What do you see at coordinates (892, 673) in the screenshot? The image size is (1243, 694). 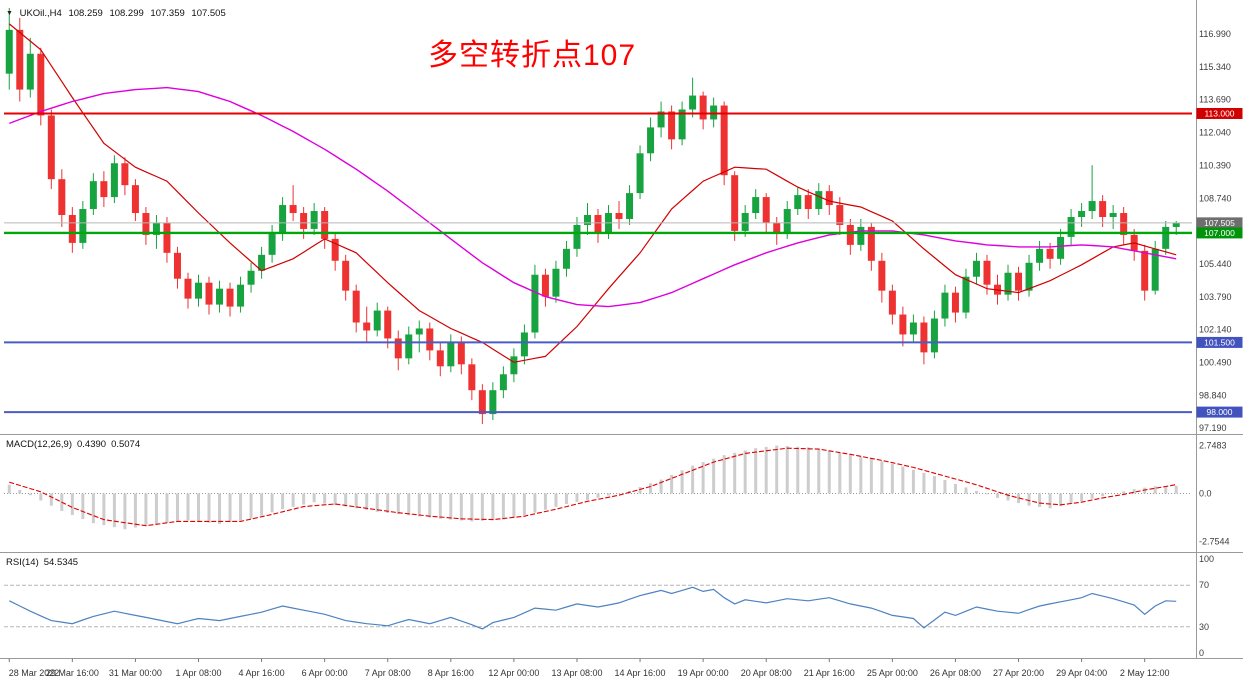 I see `time-label: 25 Apr 00:00` at bounding box center [892, 673].